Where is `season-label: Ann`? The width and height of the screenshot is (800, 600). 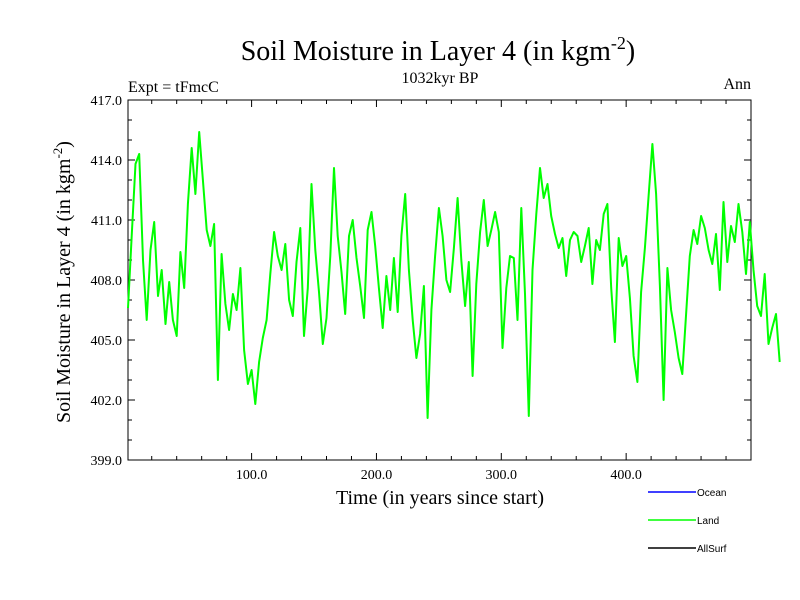
season-label: Ann is located at coordinates (737, 84).